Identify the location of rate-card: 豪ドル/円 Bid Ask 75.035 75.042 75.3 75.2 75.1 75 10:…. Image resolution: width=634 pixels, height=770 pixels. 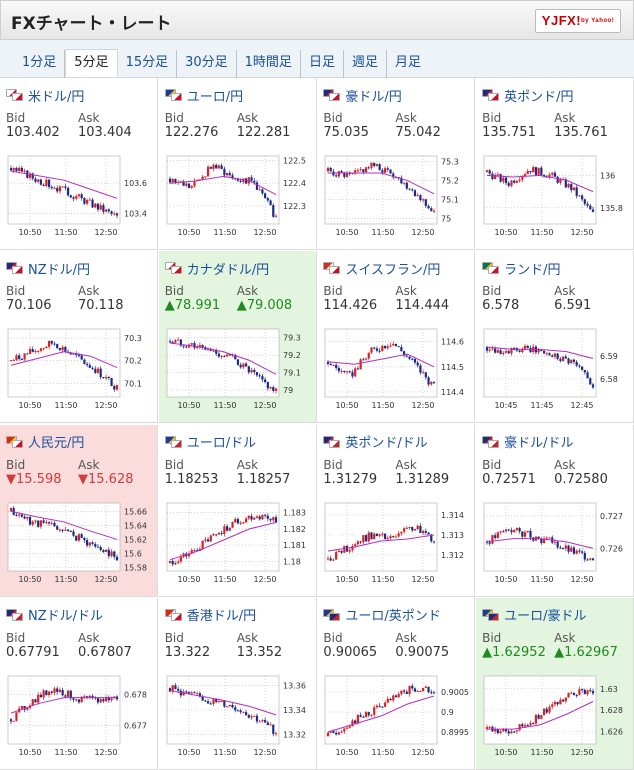
(396, 164).